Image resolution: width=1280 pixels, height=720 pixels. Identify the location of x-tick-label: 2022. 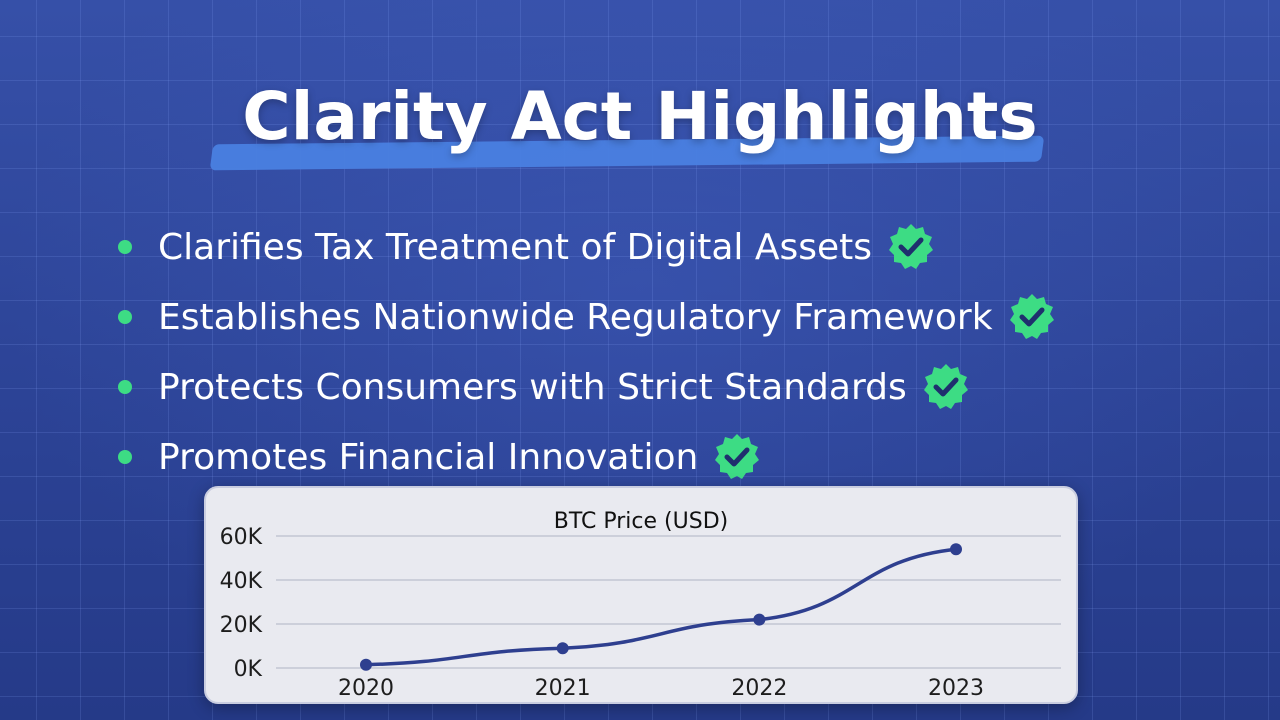
(759, 688).